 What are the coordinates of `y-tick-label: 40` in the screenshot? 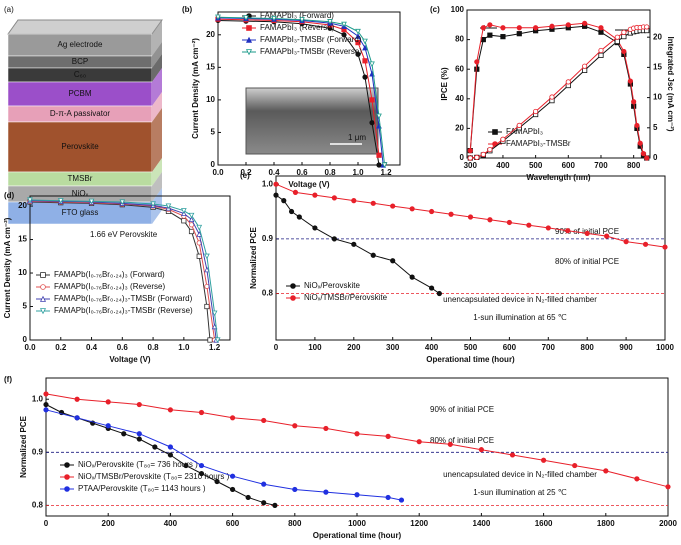 It's located at (459, 98).